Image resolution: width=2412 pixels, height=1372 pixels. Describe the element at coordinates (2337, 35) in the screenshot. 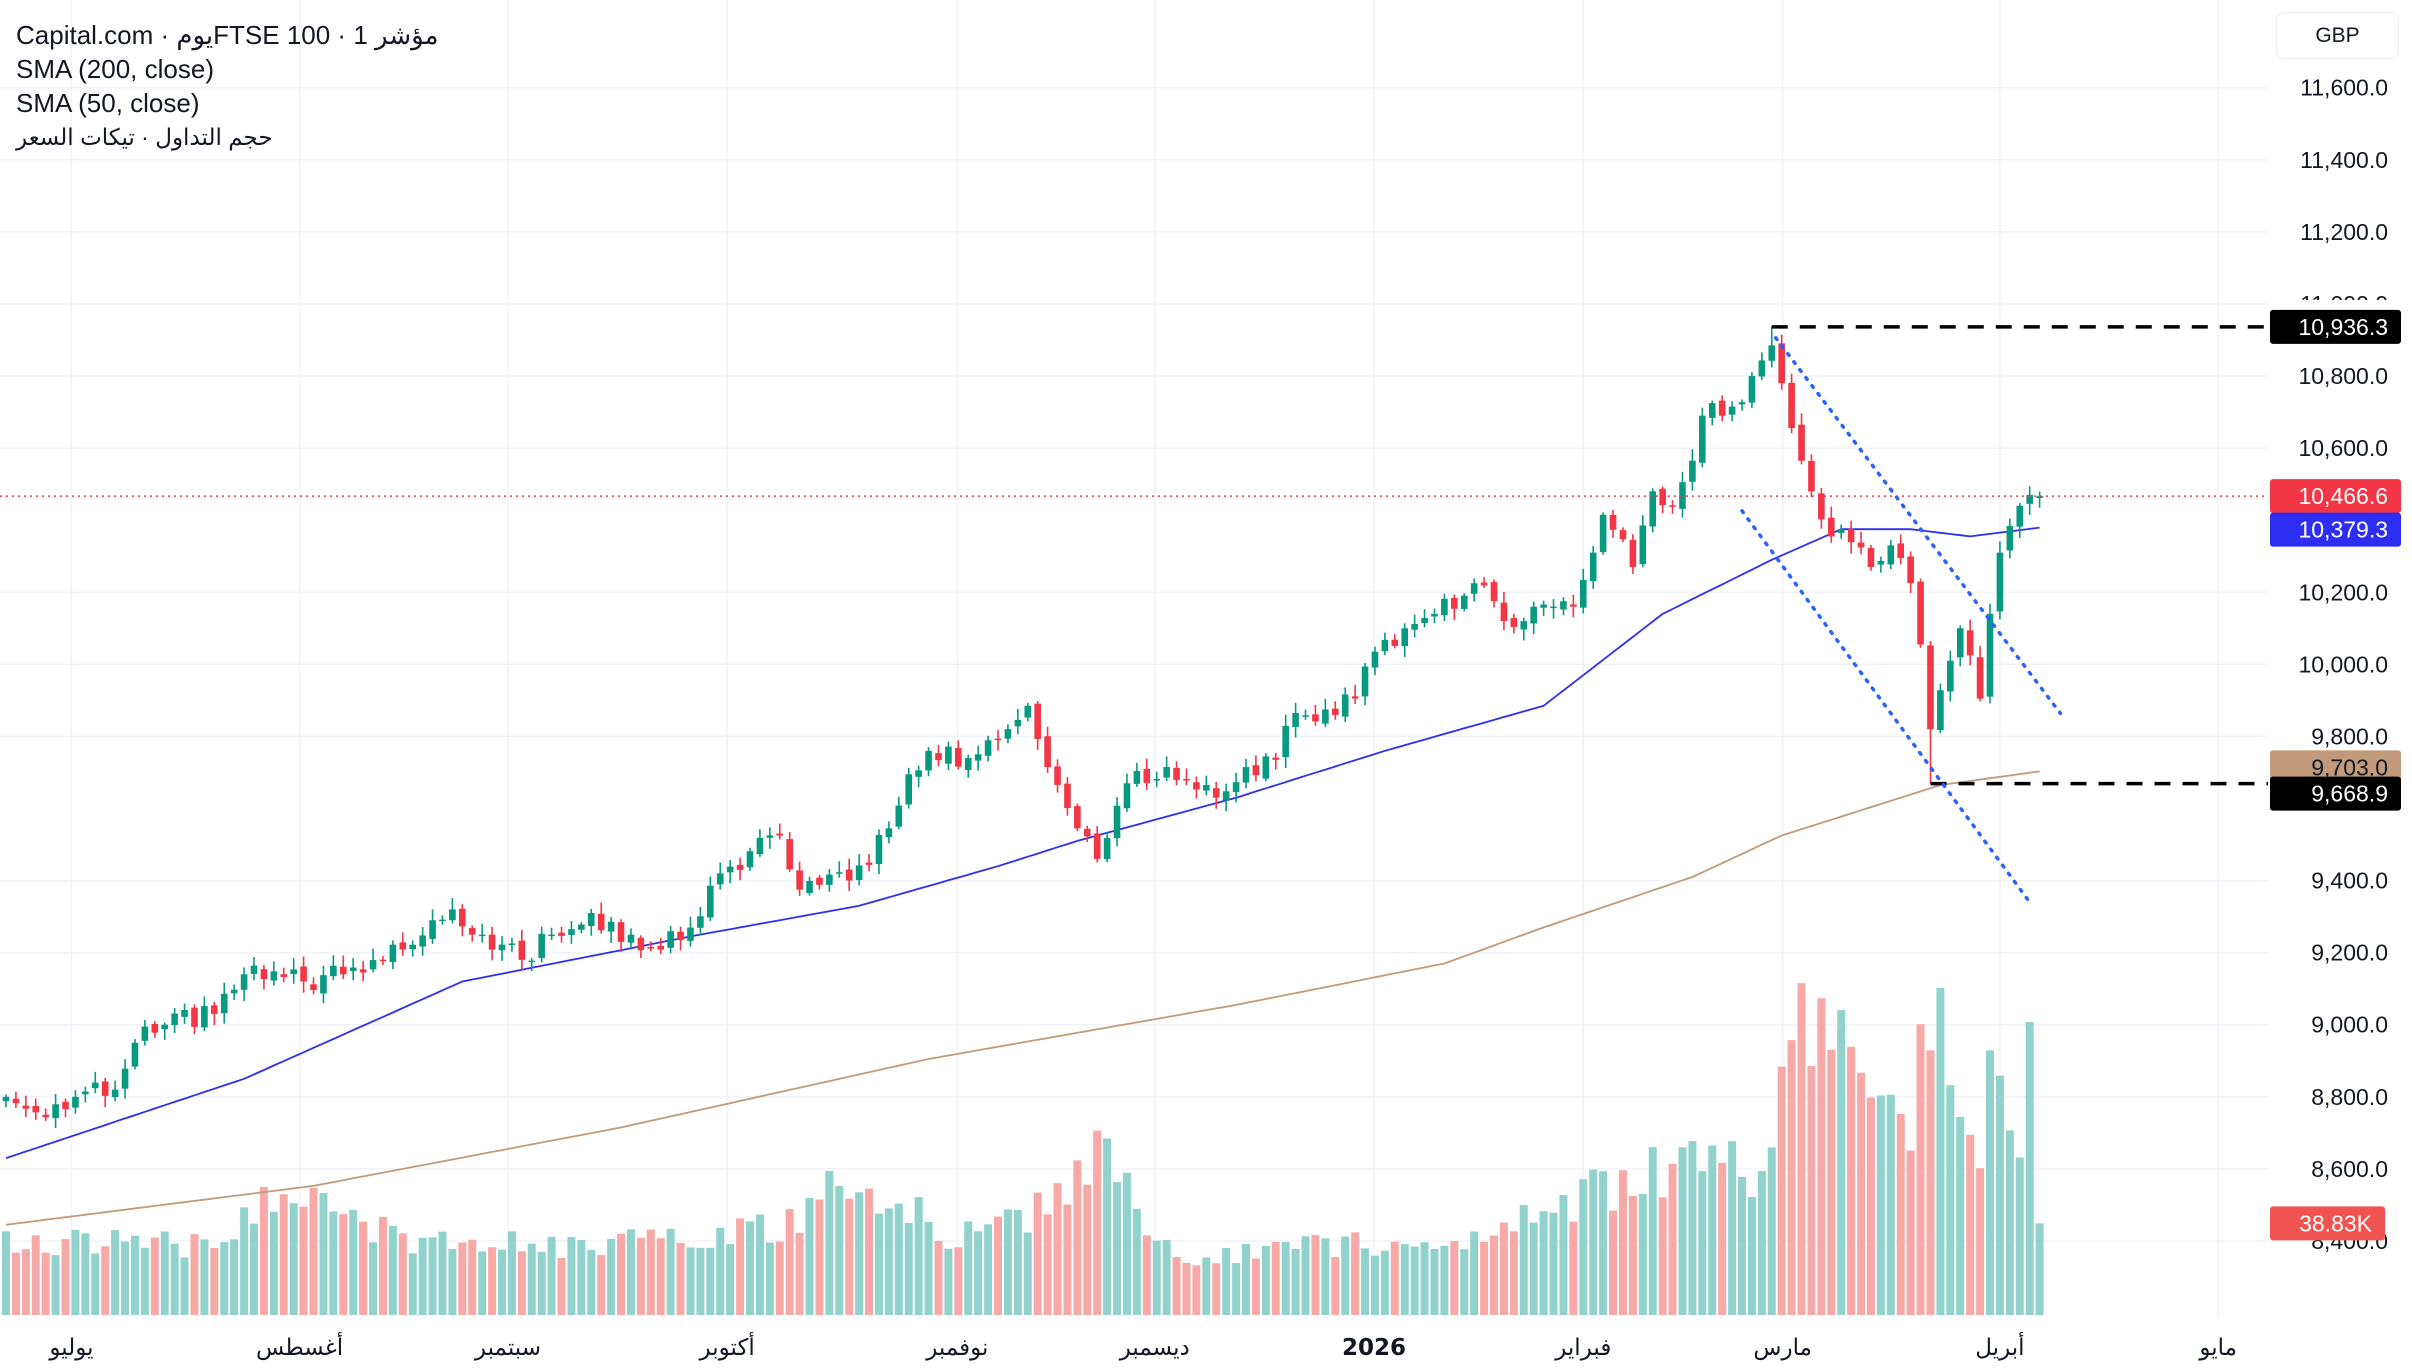

I see `currency-button: GBP` at that location.